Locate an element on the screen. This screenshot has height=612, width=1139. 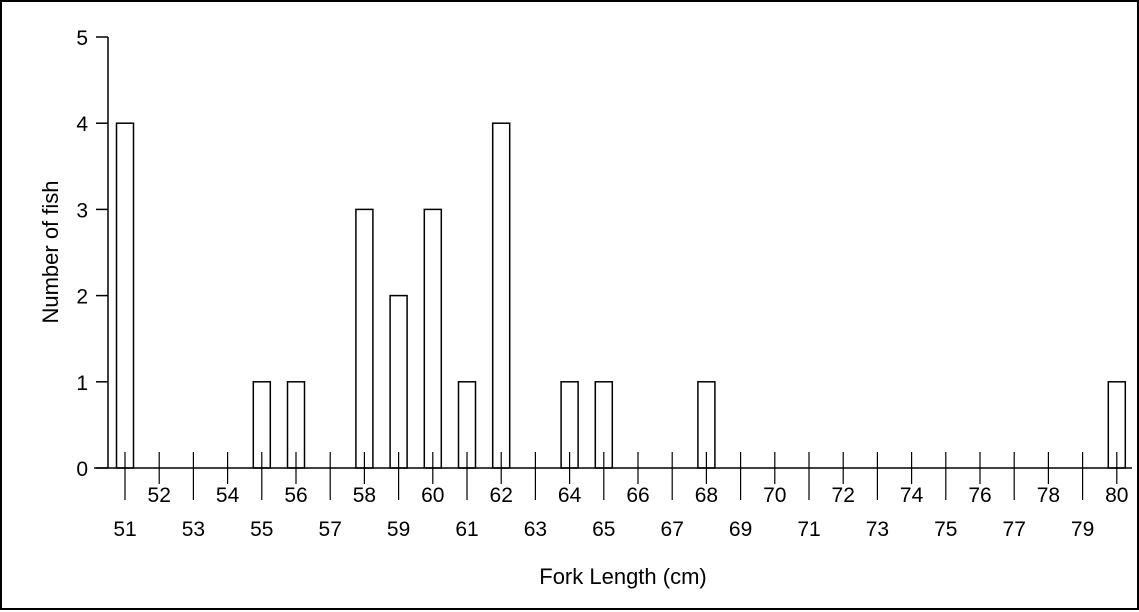
x-tick-label-66: 66 is located at coordinates (637, 495).